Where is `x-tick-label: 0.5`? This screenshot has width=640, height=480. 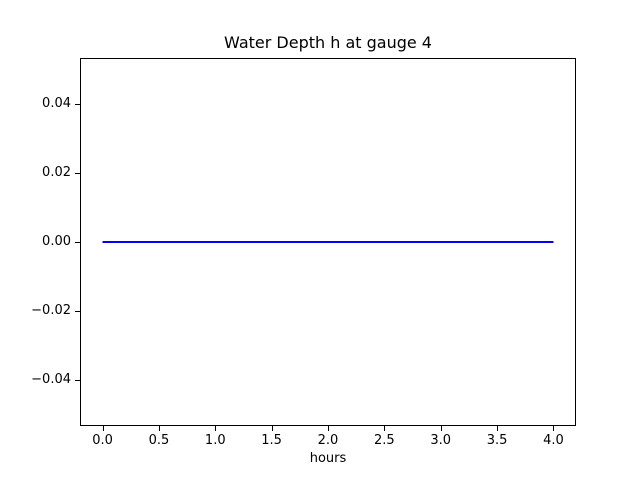 x-tick-label: 0.5 is located at coordinates (159, 440).